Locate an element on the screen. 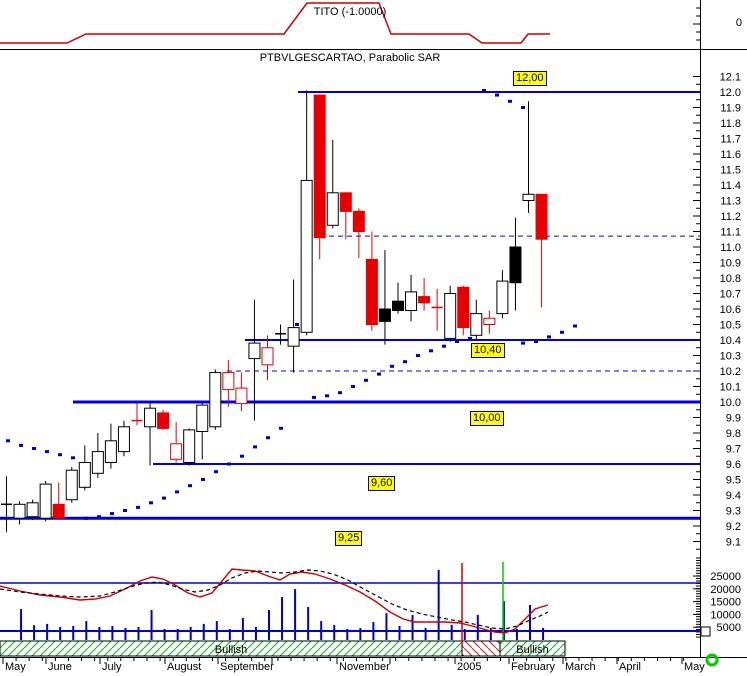 The width and height of the screenshot is (747, 676). price-axis-label: 9.6 is located at coordinates (733, 465).